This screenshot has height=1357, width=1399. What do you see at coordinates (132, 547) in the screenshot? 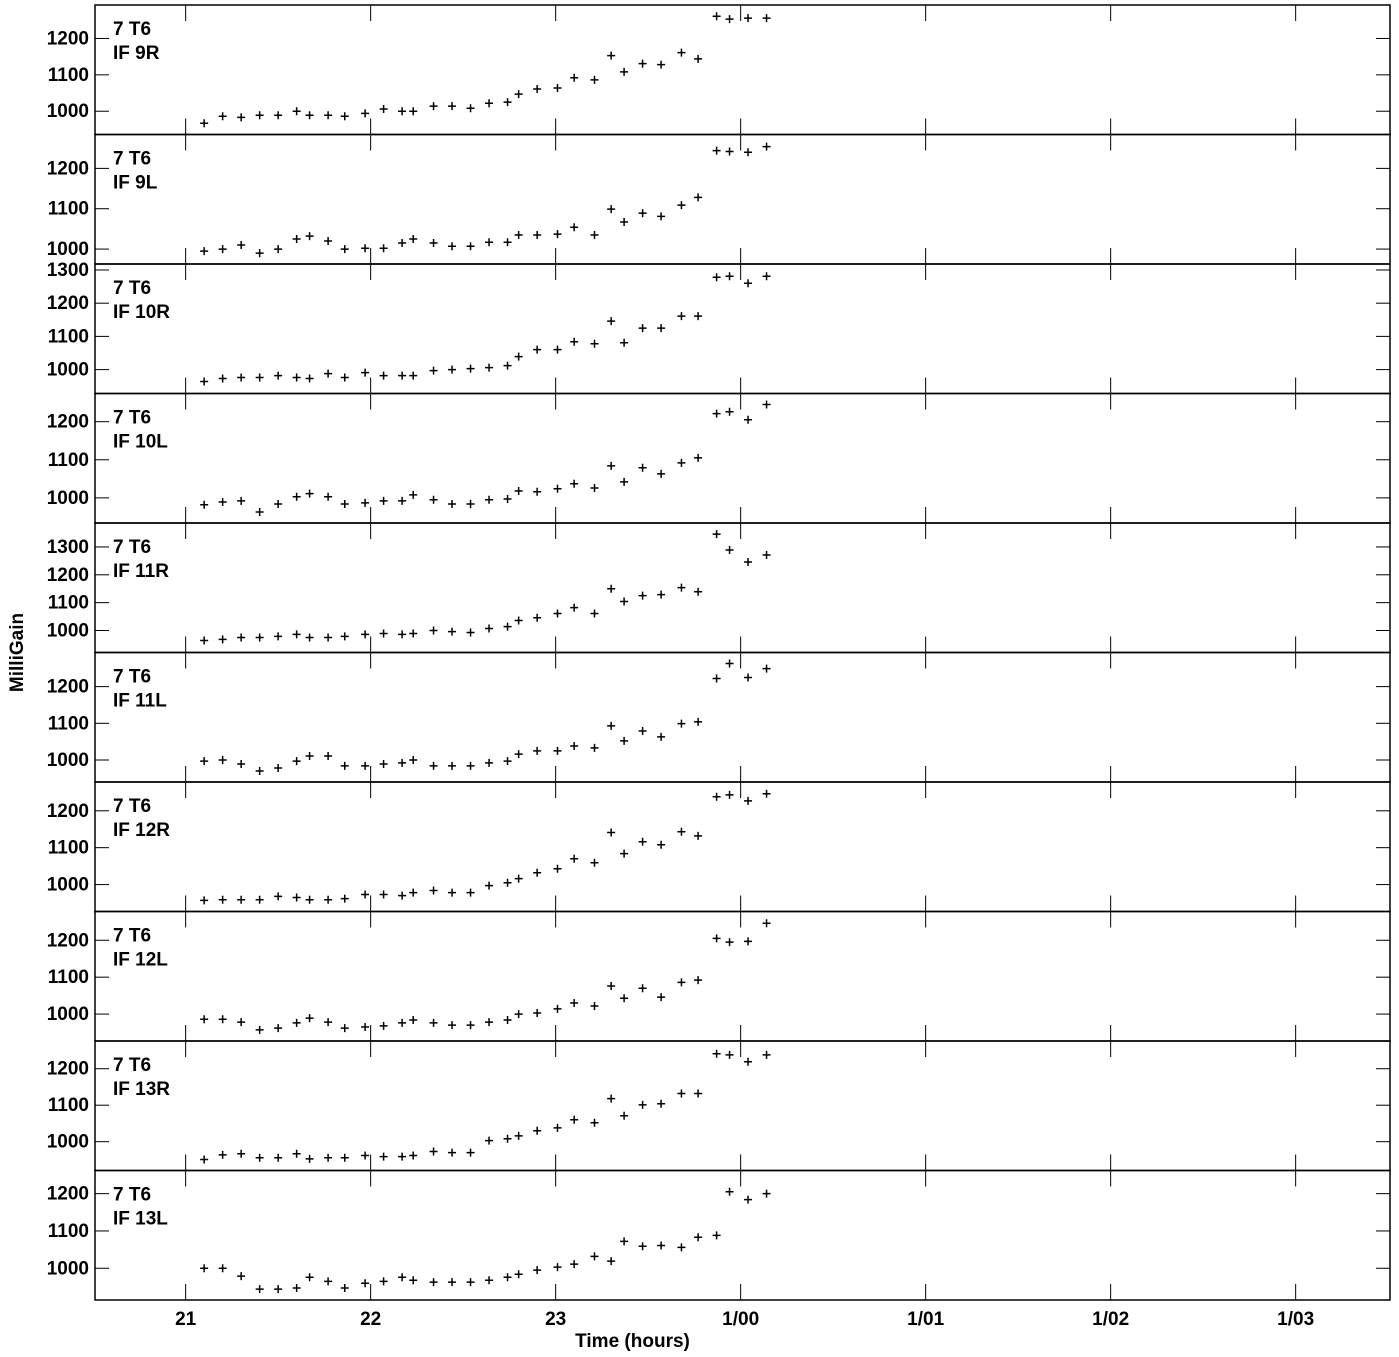
I see `annotation: 7 T6` at bounding box center [132, 547].